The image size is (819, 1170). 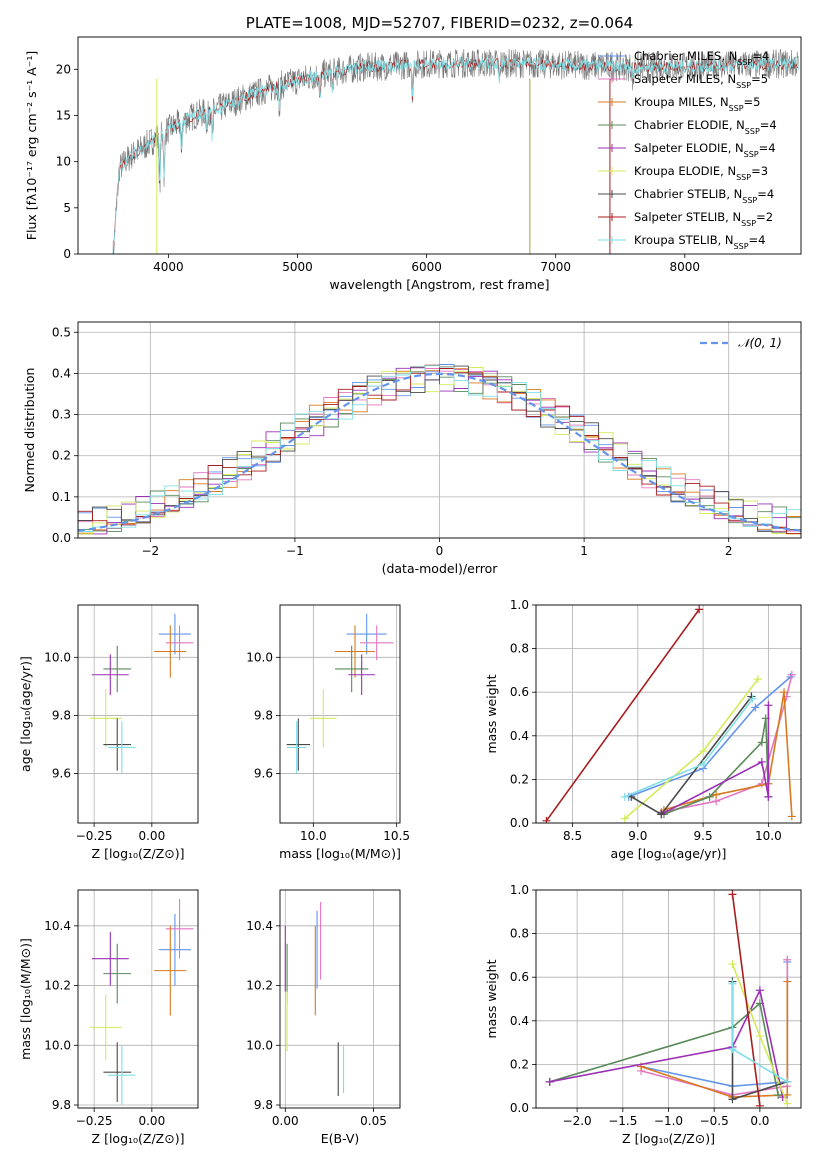 What do you see at coordinates (340, 853) in the screenshot?
I see `x-axis-label: mass [log₁₀(M/M⊙)]` at bounding box center [340, 853].